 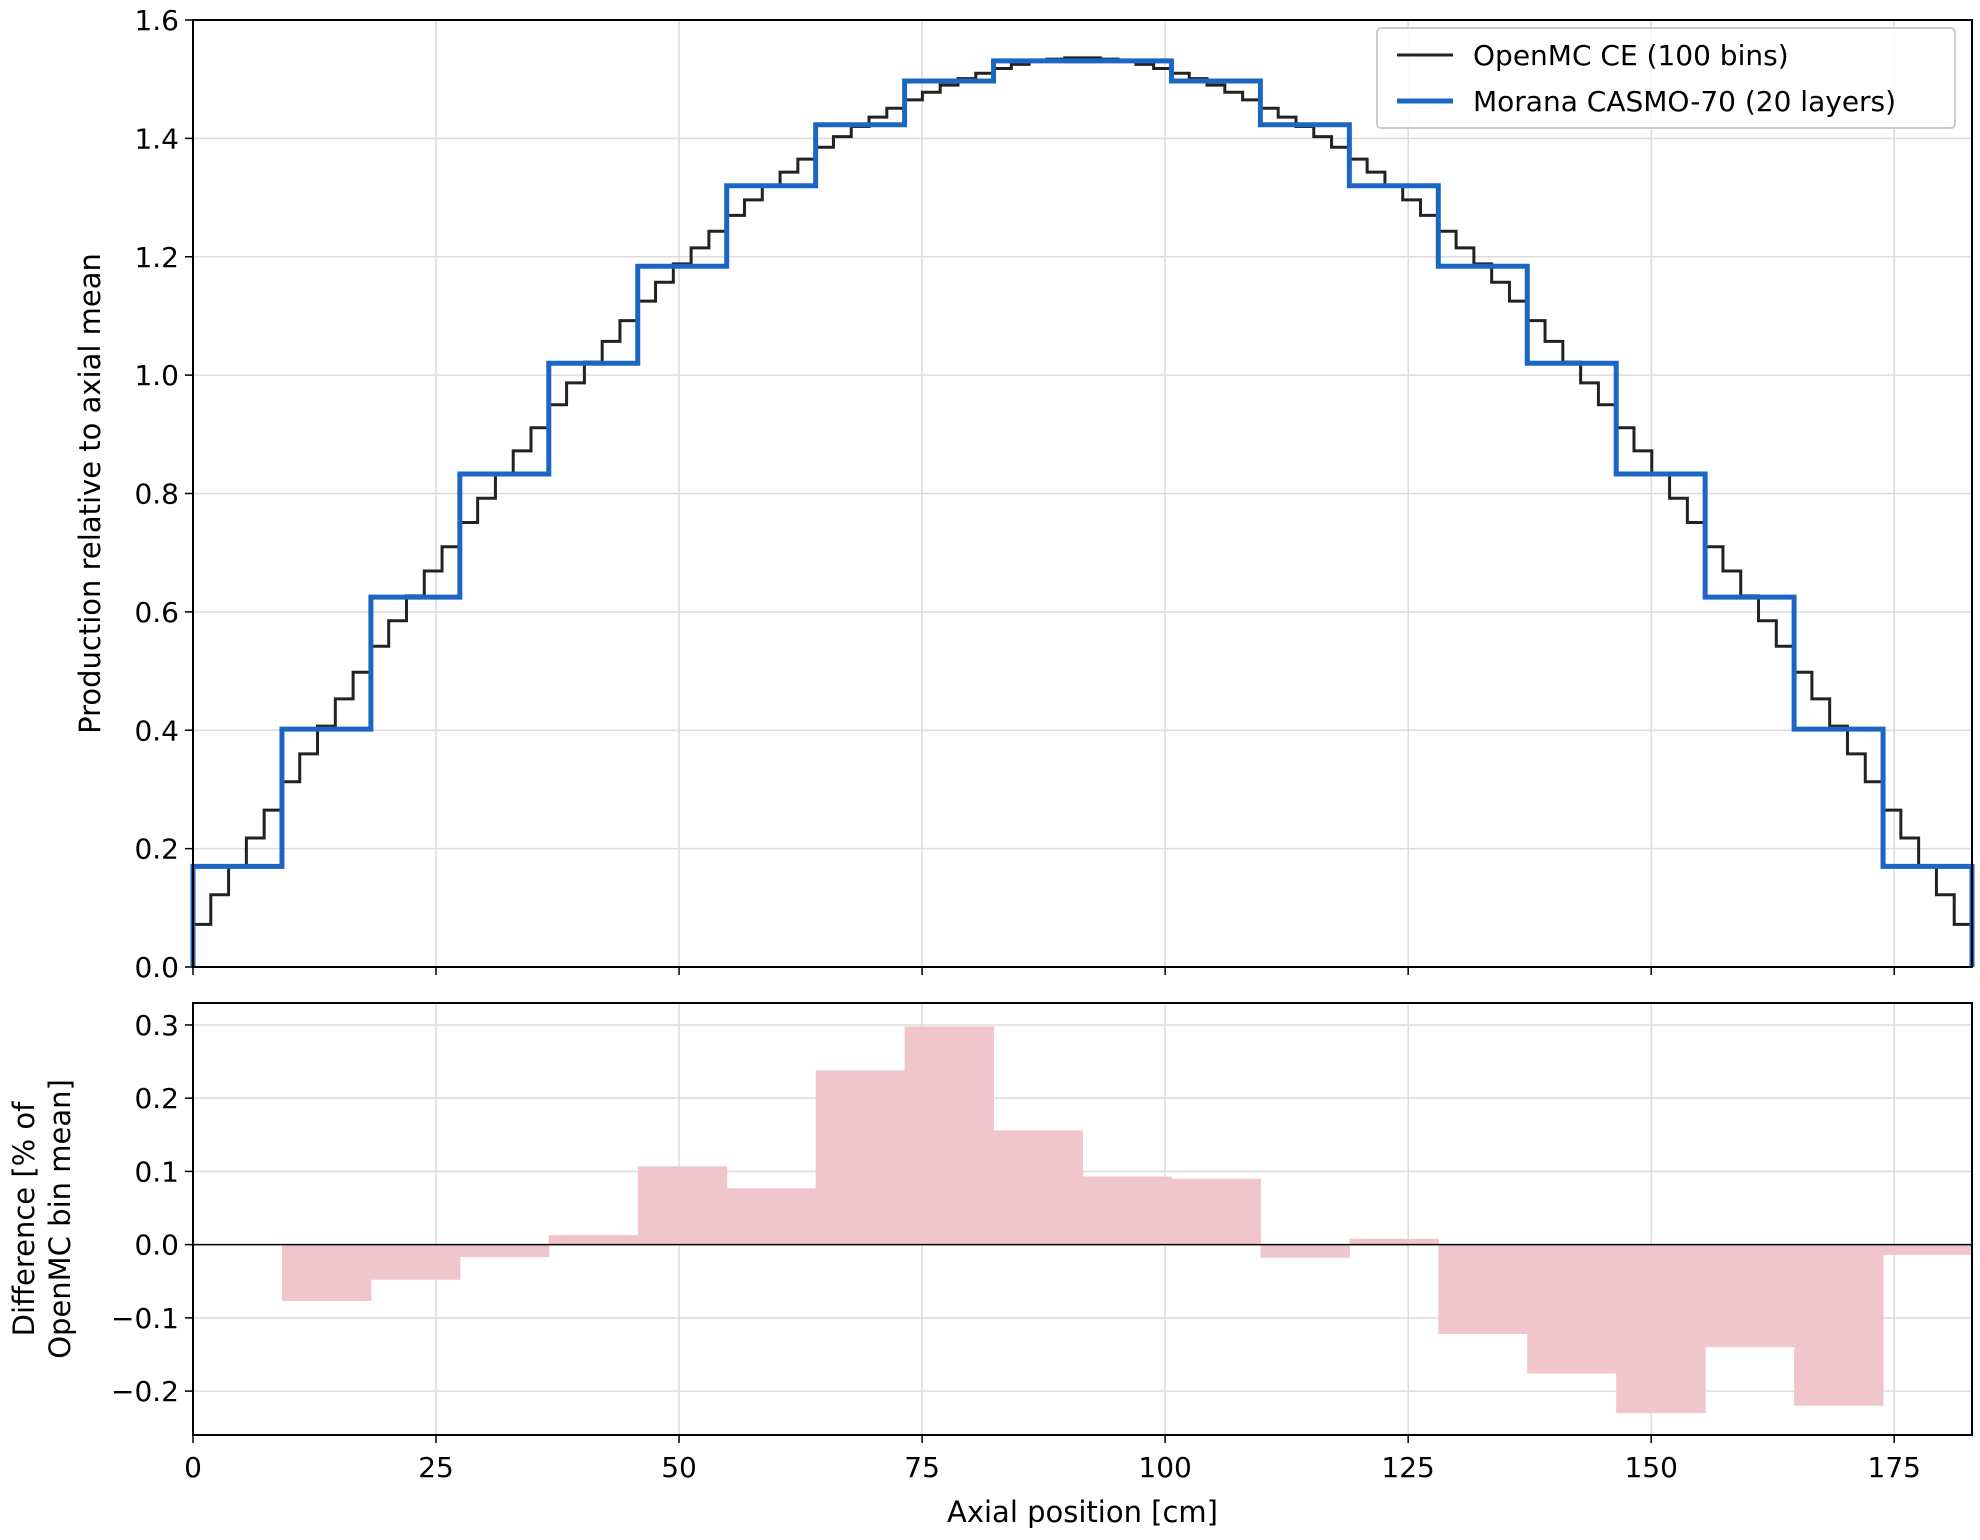 What do you see at coordinates (60, 1219) in the screenshot?
I see `bottom-y-axis-label-line-2: OpenMC bin mean]` at bounding box center [60, 1219].